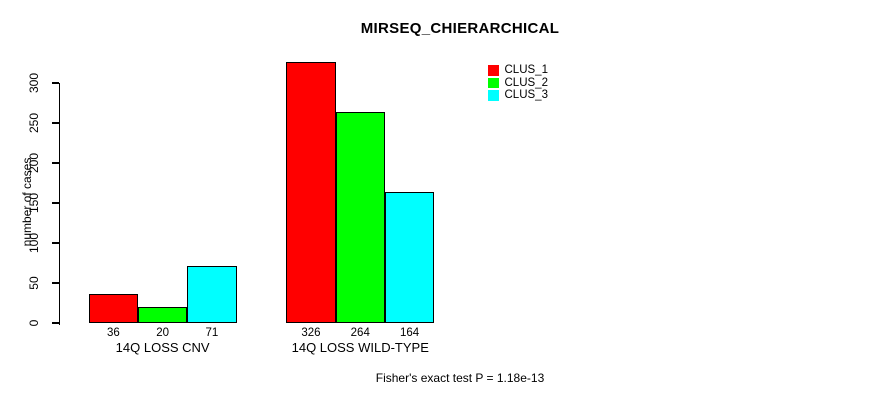  What do you see at coordinates (526, 95) in the screenshot?
I see `legend-label-clus3: CLUS_3` at bounding box center [526, 95].